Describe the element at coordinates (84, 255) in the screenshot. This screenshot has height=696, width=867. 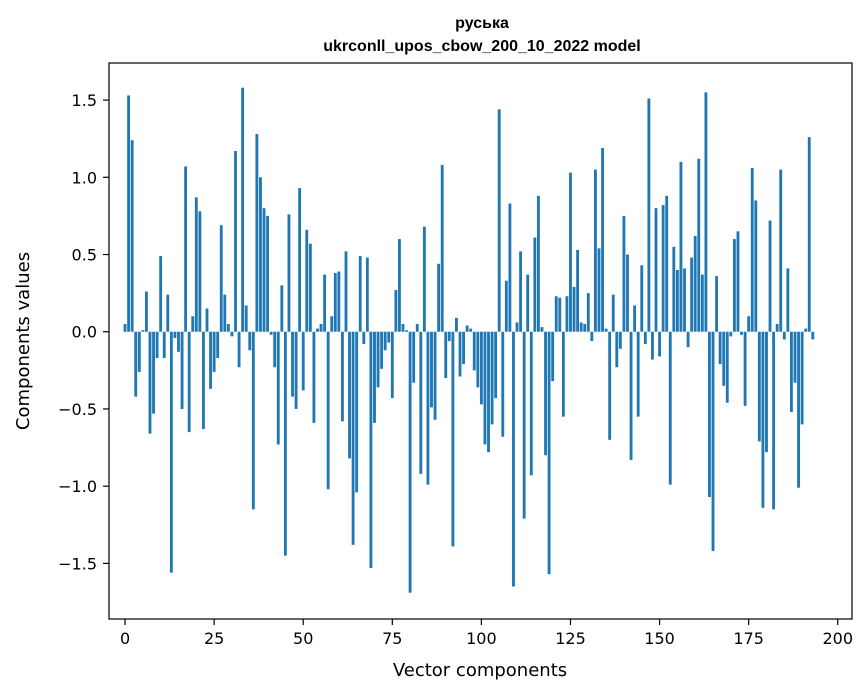
I see `y-tick-label: 0.5` at that location.